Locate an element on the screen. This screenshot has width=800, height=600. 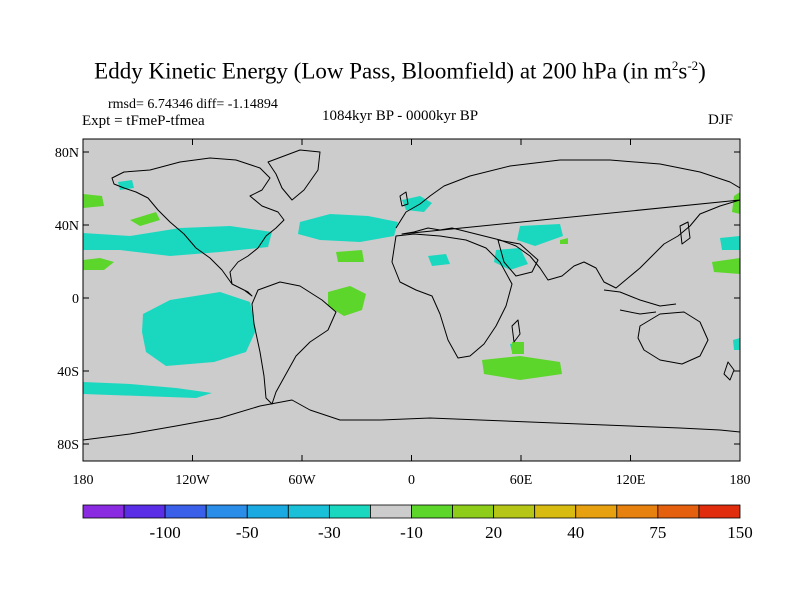
y-tick-label: 80S is located at coordinates (68, 445).